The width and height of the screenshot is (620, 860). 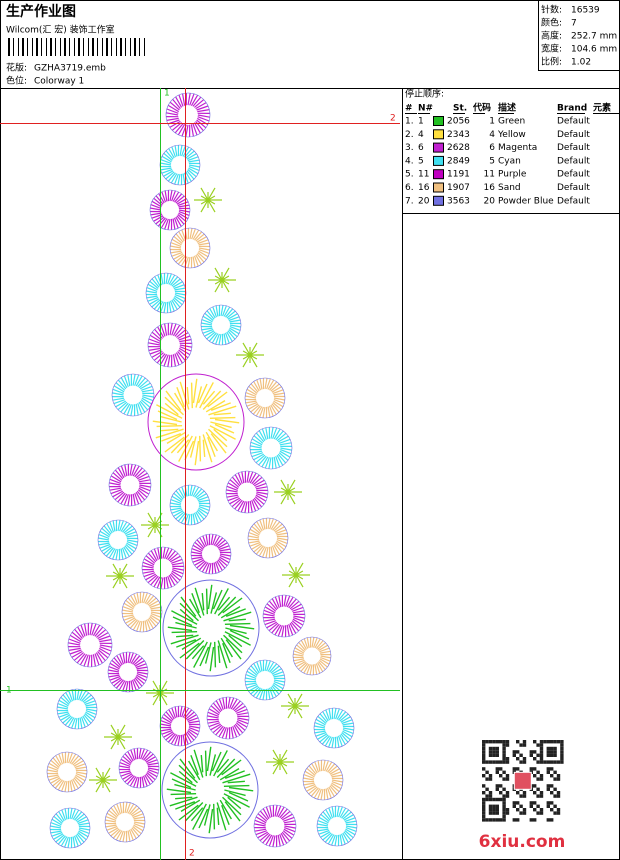 What do you see at coordinates (551, 23) in the screenshot?
I see `stat-label: 颜色:` at bounding box center [551, 23].